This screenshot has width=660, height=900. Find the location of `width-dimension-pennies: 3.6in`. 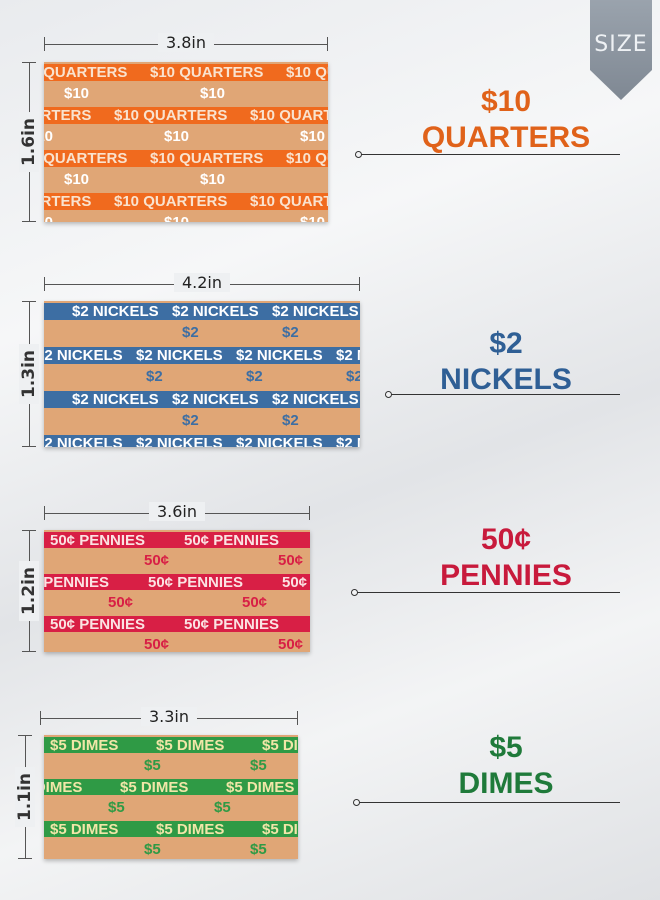

width-dimension-pennies: 3.6in is located at coordinates (177, 511).